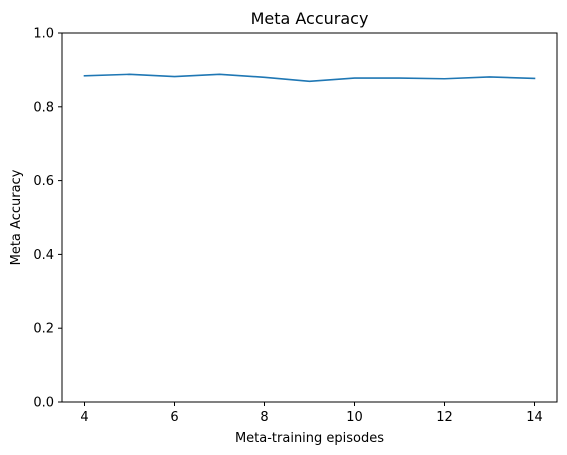 This screenshot has width=567, height=455. Describe the element at coordinates (309, 438) in the screenshot. I see `x-axis-label: Meta-training episodes` at that location.